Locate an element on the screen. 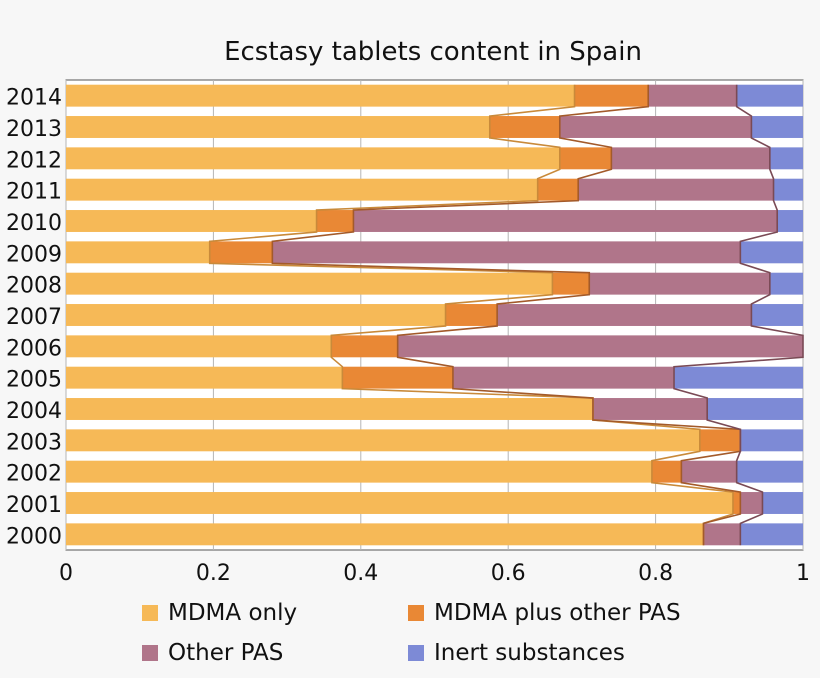 This screenshot has height=678, width=820. y-tick-label: 2004 is located at coordinates (34, 411).